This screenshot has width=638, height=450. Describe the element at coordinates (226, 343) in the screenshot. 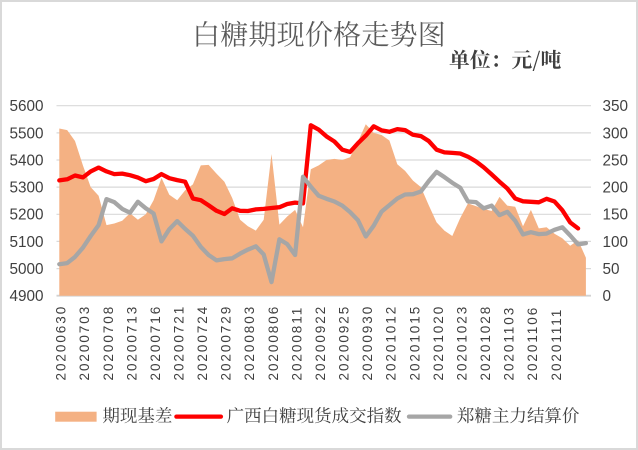

I see `svg-text: 20200729` at that location.